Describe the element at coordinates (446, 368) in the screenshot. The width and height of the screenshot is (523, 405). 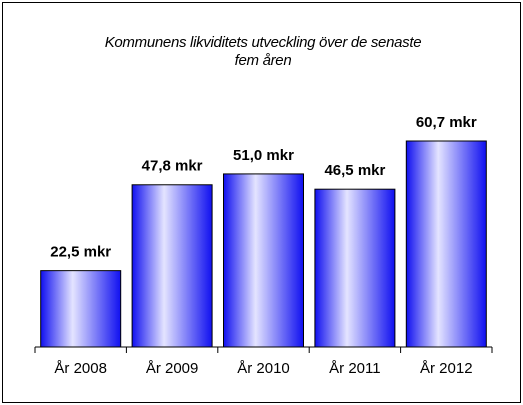
I see `x-tick-label: År 2012` at that location.